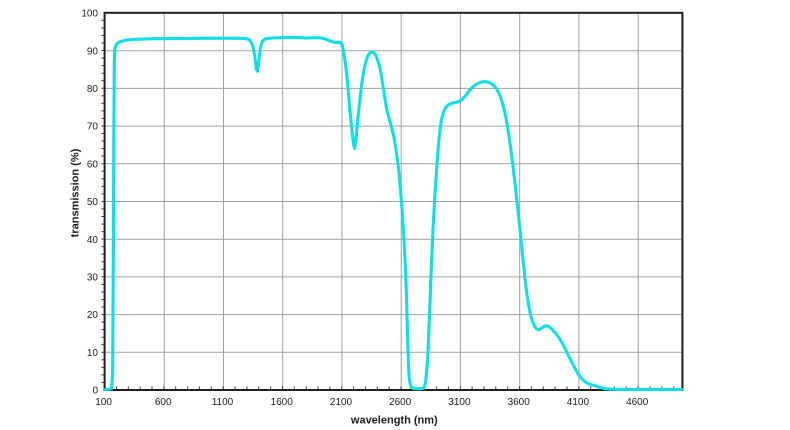 The image size is (790, 430). What do you see at coordinates (93, 240) in the screenshot?
I see `svg-text: 40` at bounding box center [93, 240].